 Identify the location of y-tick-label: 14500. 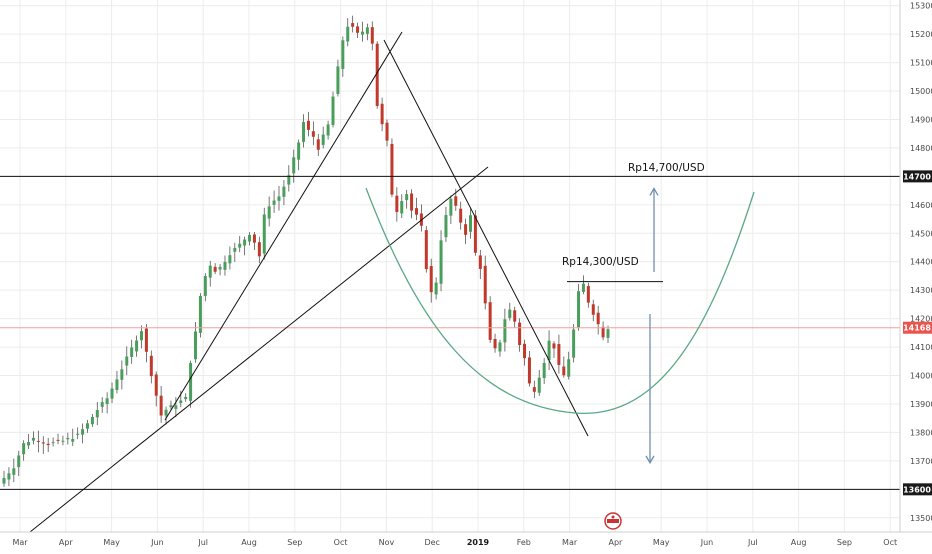
(921, 233).